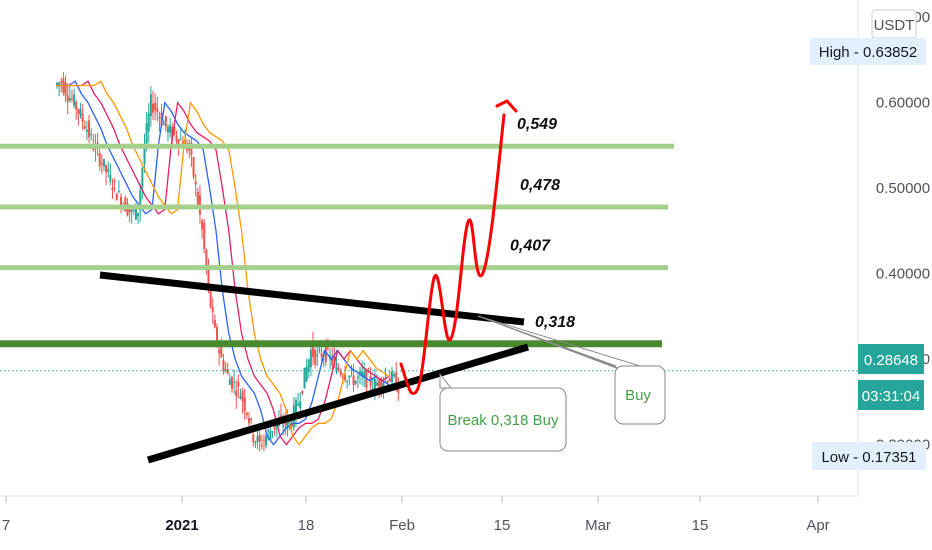 This screenshot has height=550, width=932. Describe the element at coordinates (338, 403) in the screenshot. I see `lower-trend-line` at that location.